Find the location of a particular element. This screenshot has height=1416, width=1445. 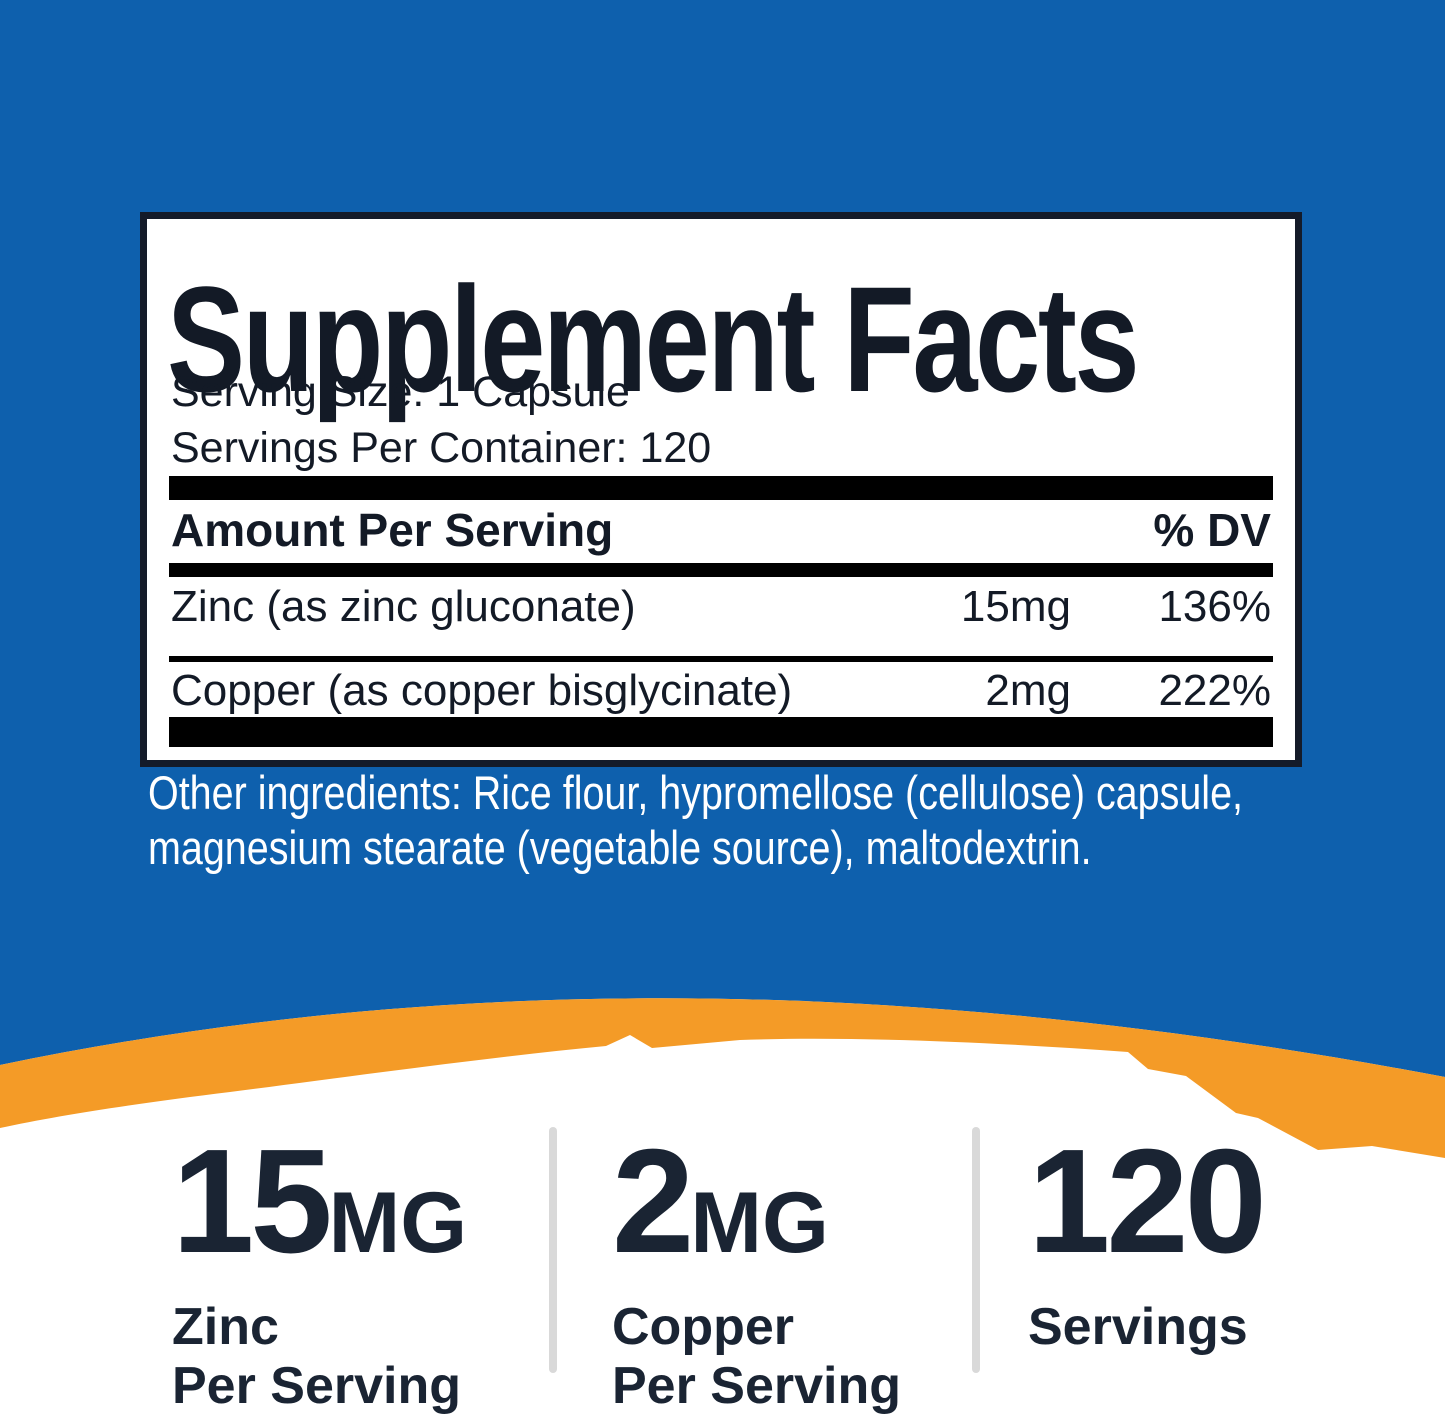

divider-bar-thick-top is located at coordinates (721, 488).